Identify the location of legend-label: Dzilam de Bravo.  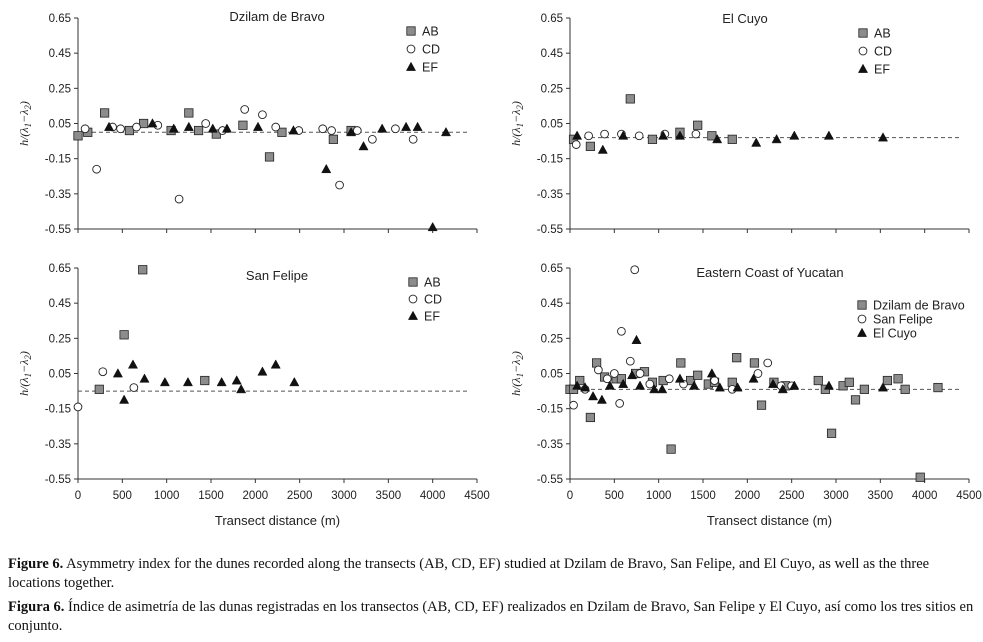
(919, 306).